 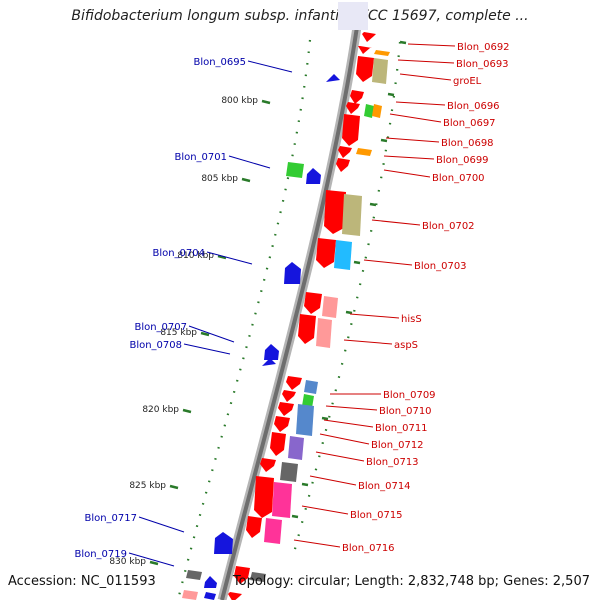 What do you see at coordinates (448, 226) in the screenshot?
I see `gene-label-forward: Blon_0702` at bounding box center [448, 226].